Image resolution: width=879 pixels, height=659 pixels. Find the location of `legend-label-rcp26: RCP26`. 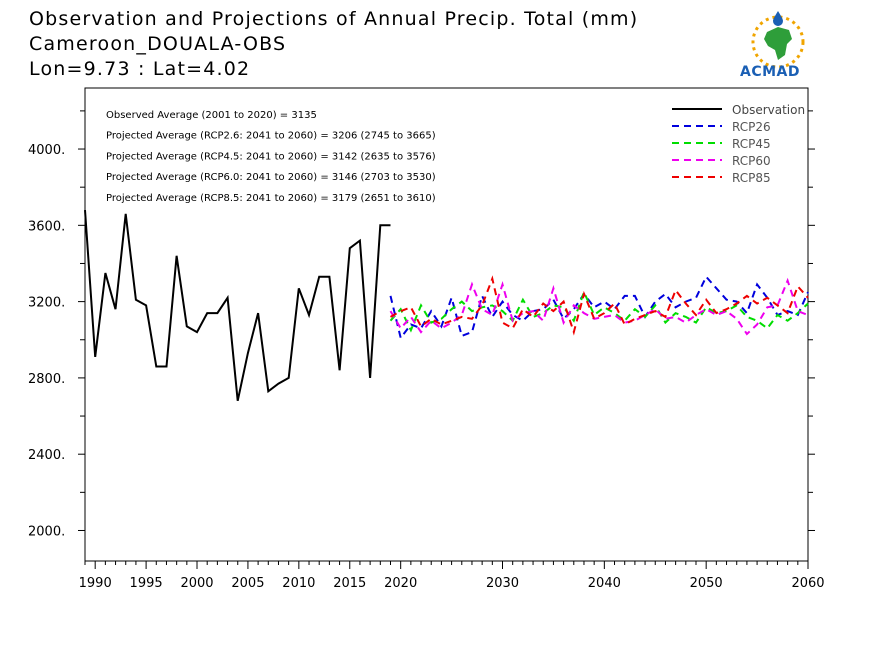

legend-label-rcp26: RCP26 is located at coordinates (751, 127).